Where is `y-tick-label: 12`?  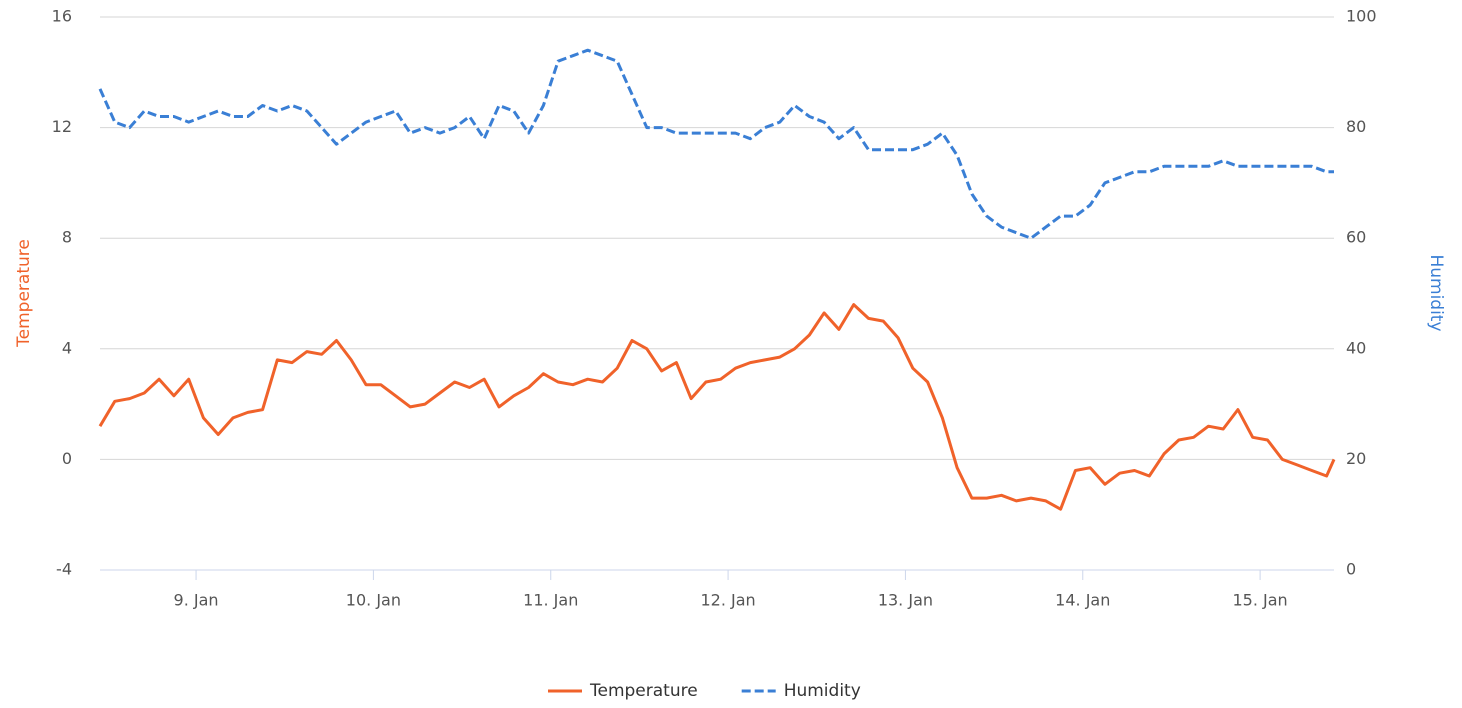 y-tick-label: 12 is located at coordinates (62, 126).